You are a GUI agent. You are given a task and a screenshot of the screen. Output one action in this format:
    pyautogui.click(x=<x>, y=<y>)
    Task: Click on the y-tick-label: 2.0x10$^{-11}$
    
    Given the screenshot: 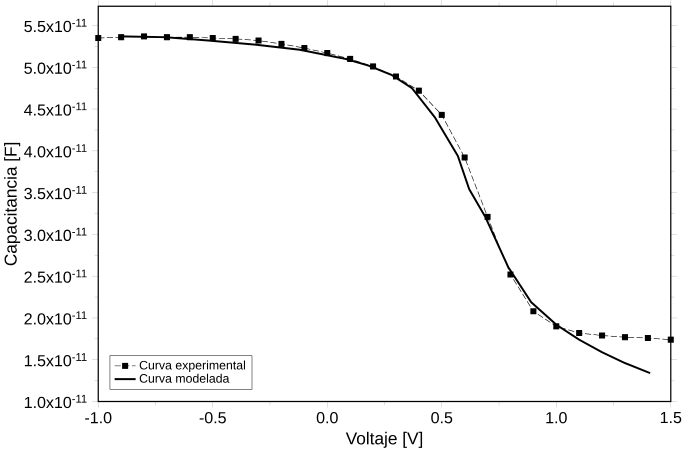 What is the action you would take?
    pyautogui.click(x=55, y=318)
    